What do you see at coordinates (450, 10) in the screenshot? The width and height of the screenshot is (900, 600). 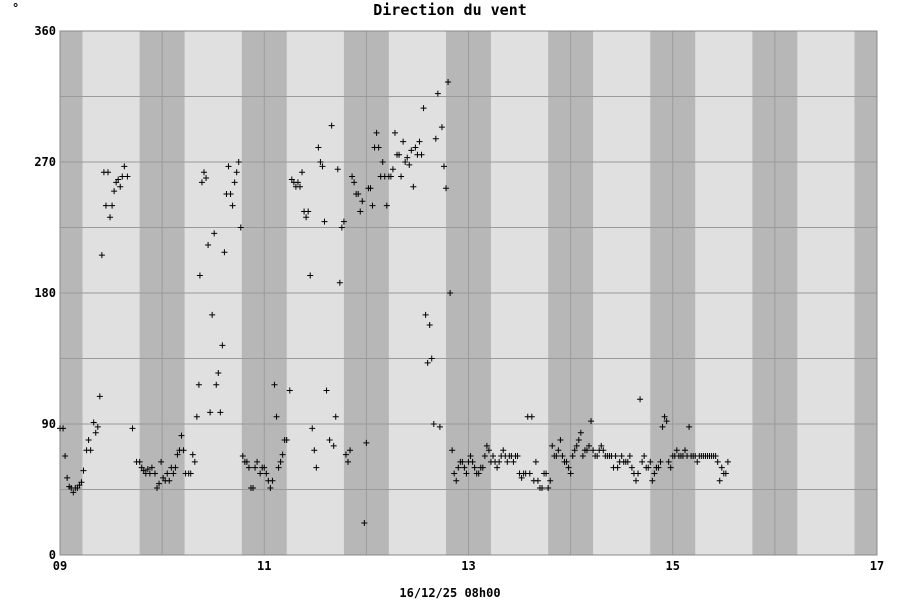 I see `chart-title: Direction du vent` at bounding box center [450, 10].